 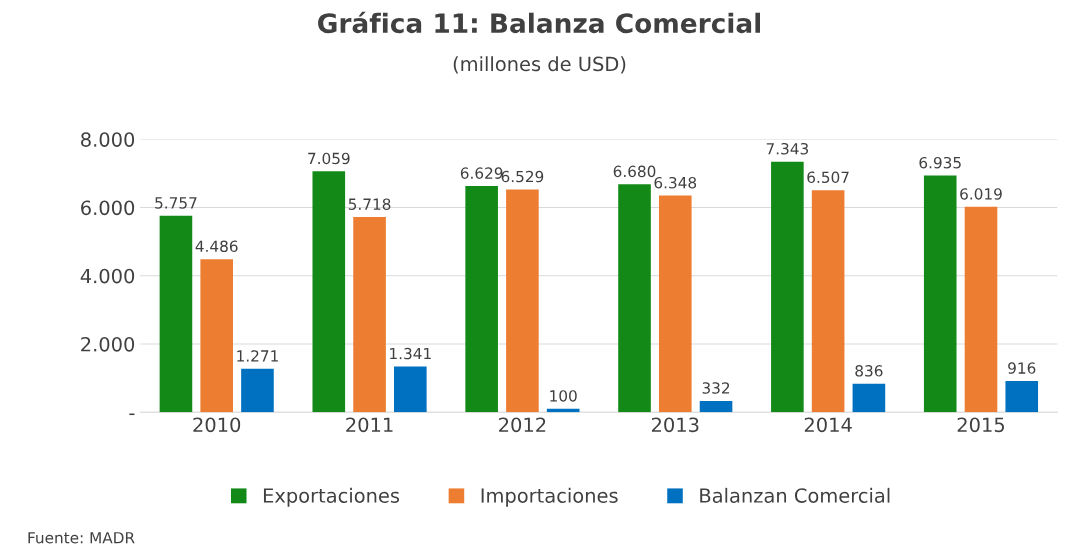 What do you see at coordinates (108, 344) in the screenshot?
I see `y-tick-label: 2.000` at bounding box center [108, 344].